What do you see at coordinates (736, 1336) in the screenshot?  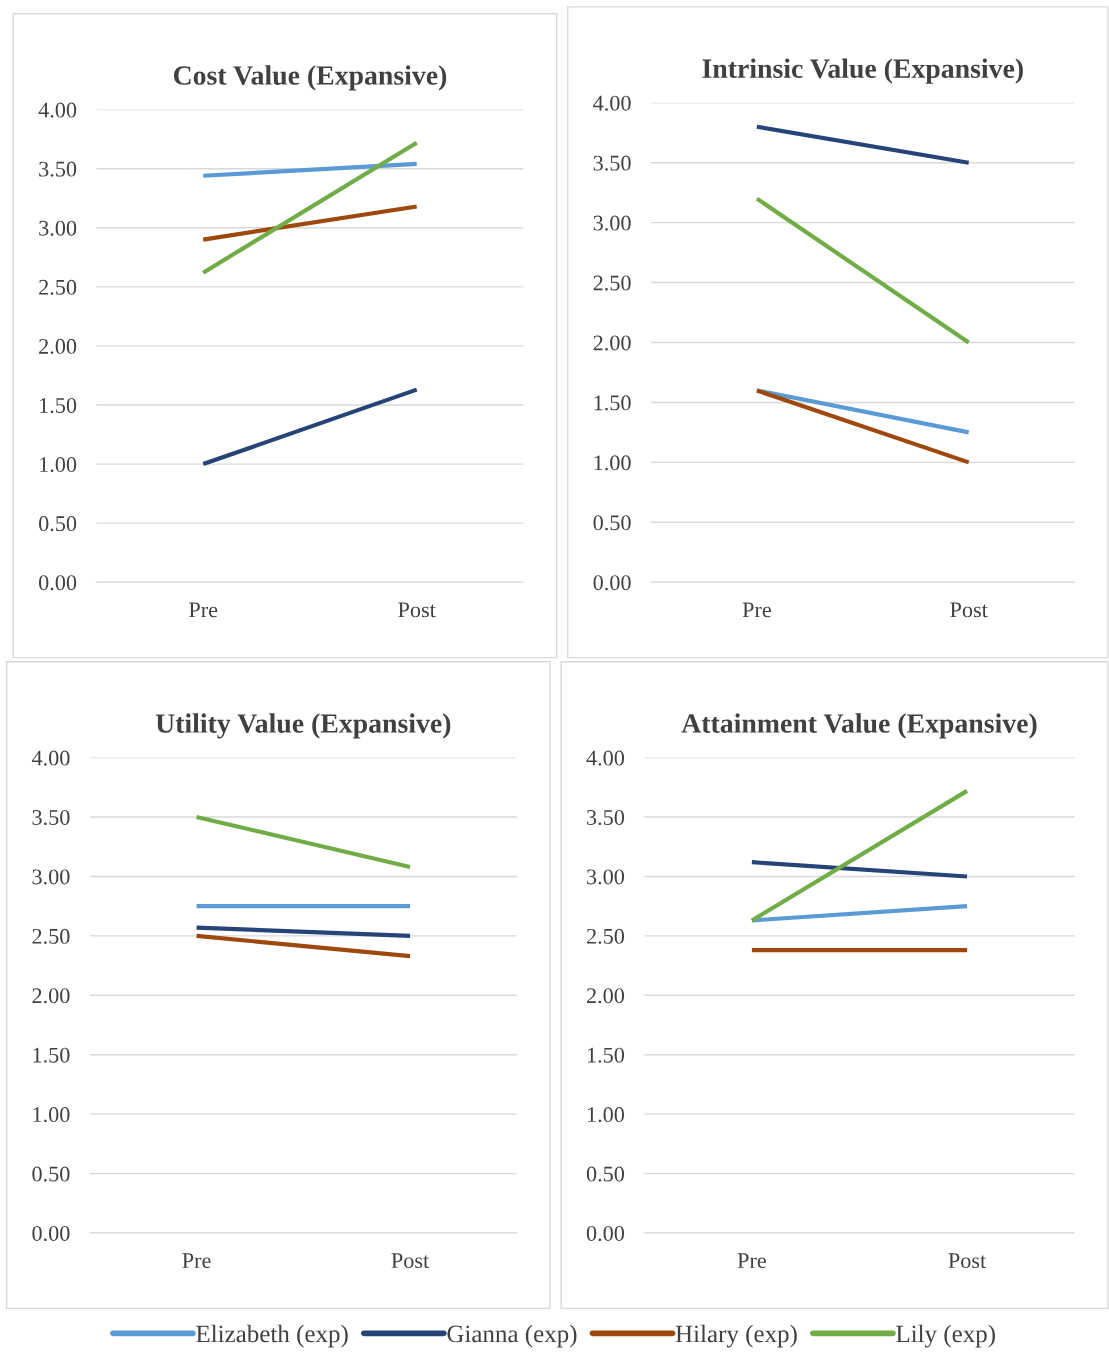 I see `legend-label: Hilary (exp)` at bounding box center [736, 1336].